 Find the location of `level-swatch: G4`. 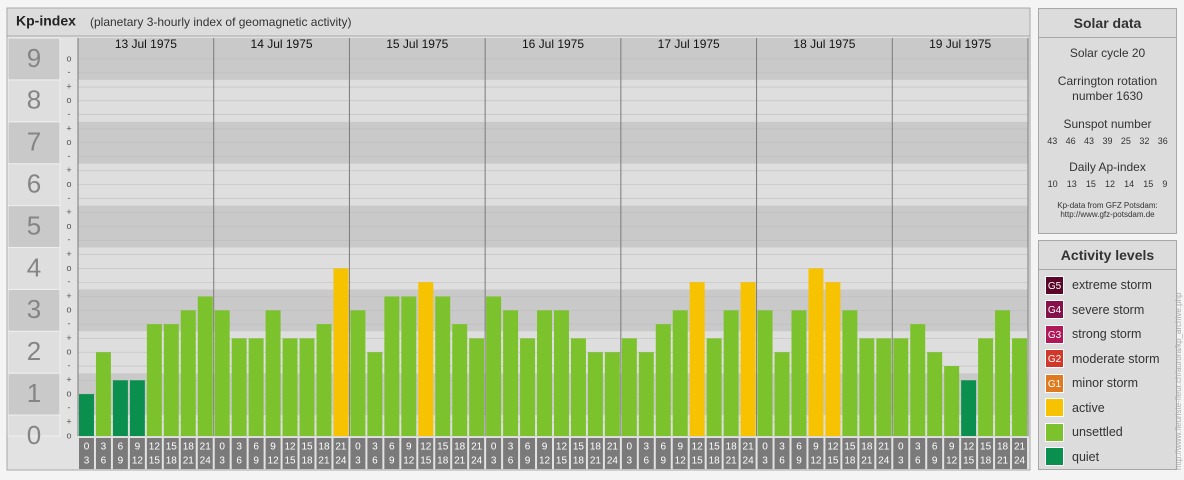

level-swatch: G4 is located at coordinates (1054, 310).